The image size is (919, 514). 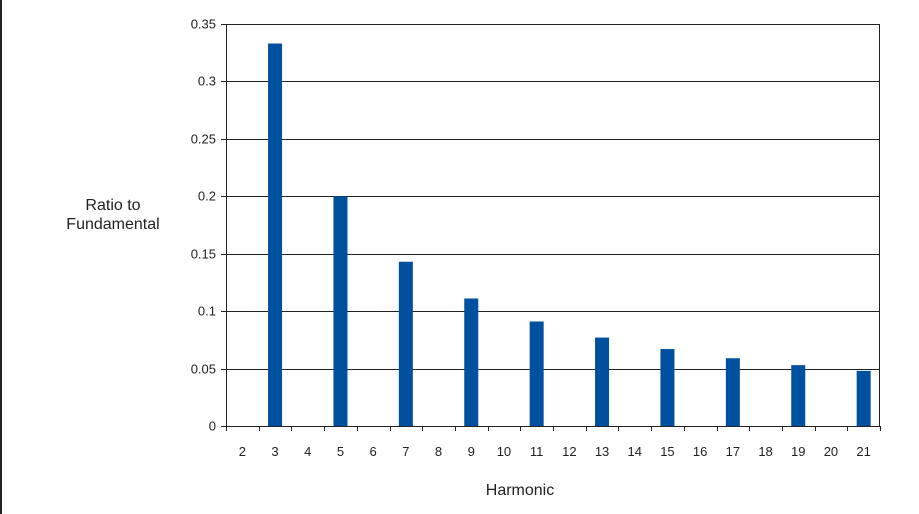 I want to click on y-axis-label-line-1: Ratio to, so click(x=113, y=205).